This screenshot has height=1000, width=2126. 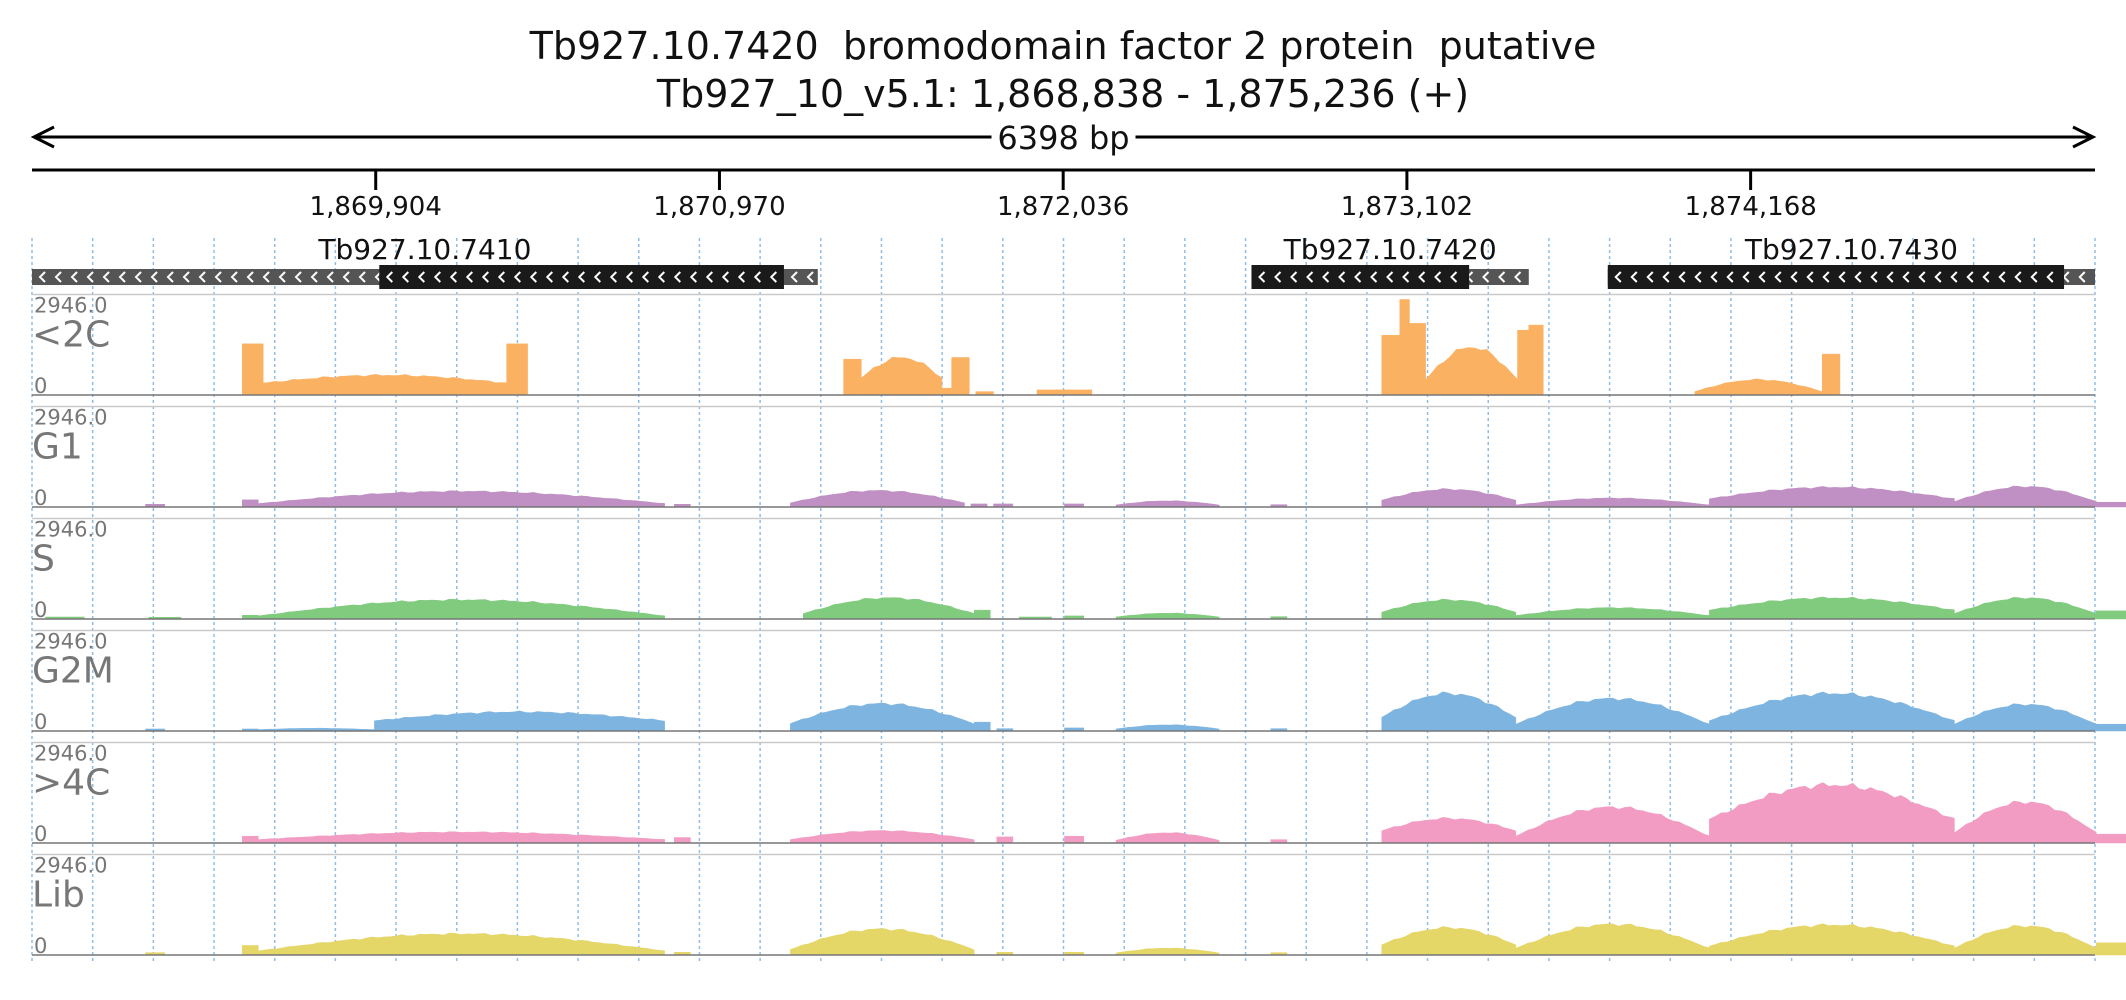 What do you see at coordinates (424, 249) in the screenshot?
I see `gene-label: Tb927.10.7410` at bounding box center [424, 249].